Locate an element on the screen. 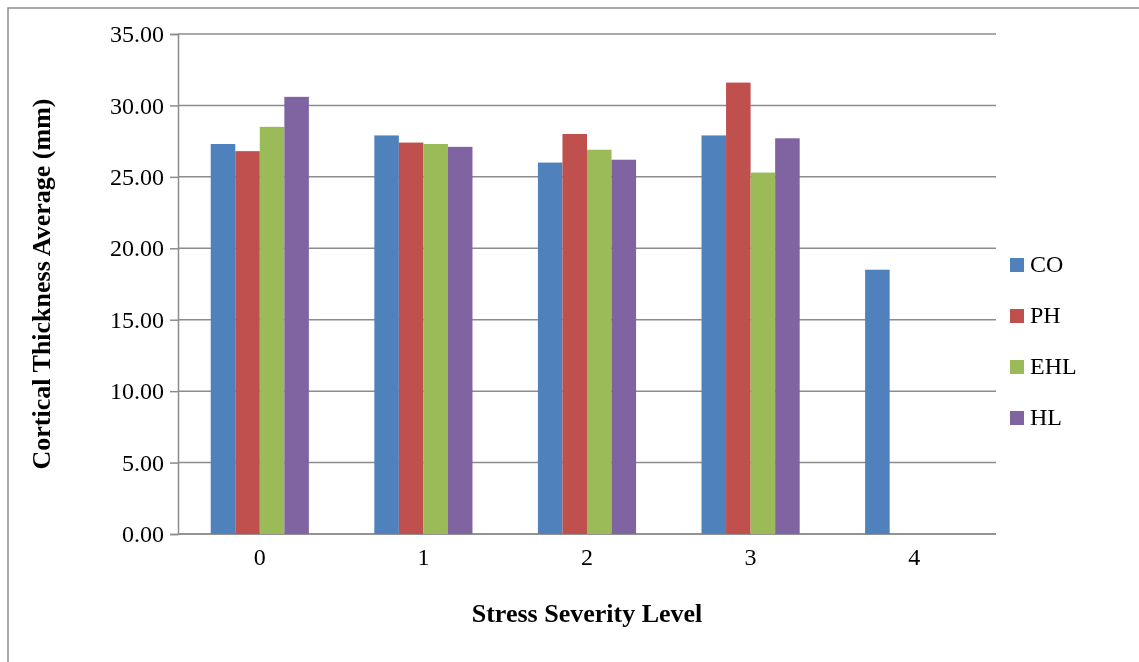  legend-label: PH is located at coordinates (1045, 315).